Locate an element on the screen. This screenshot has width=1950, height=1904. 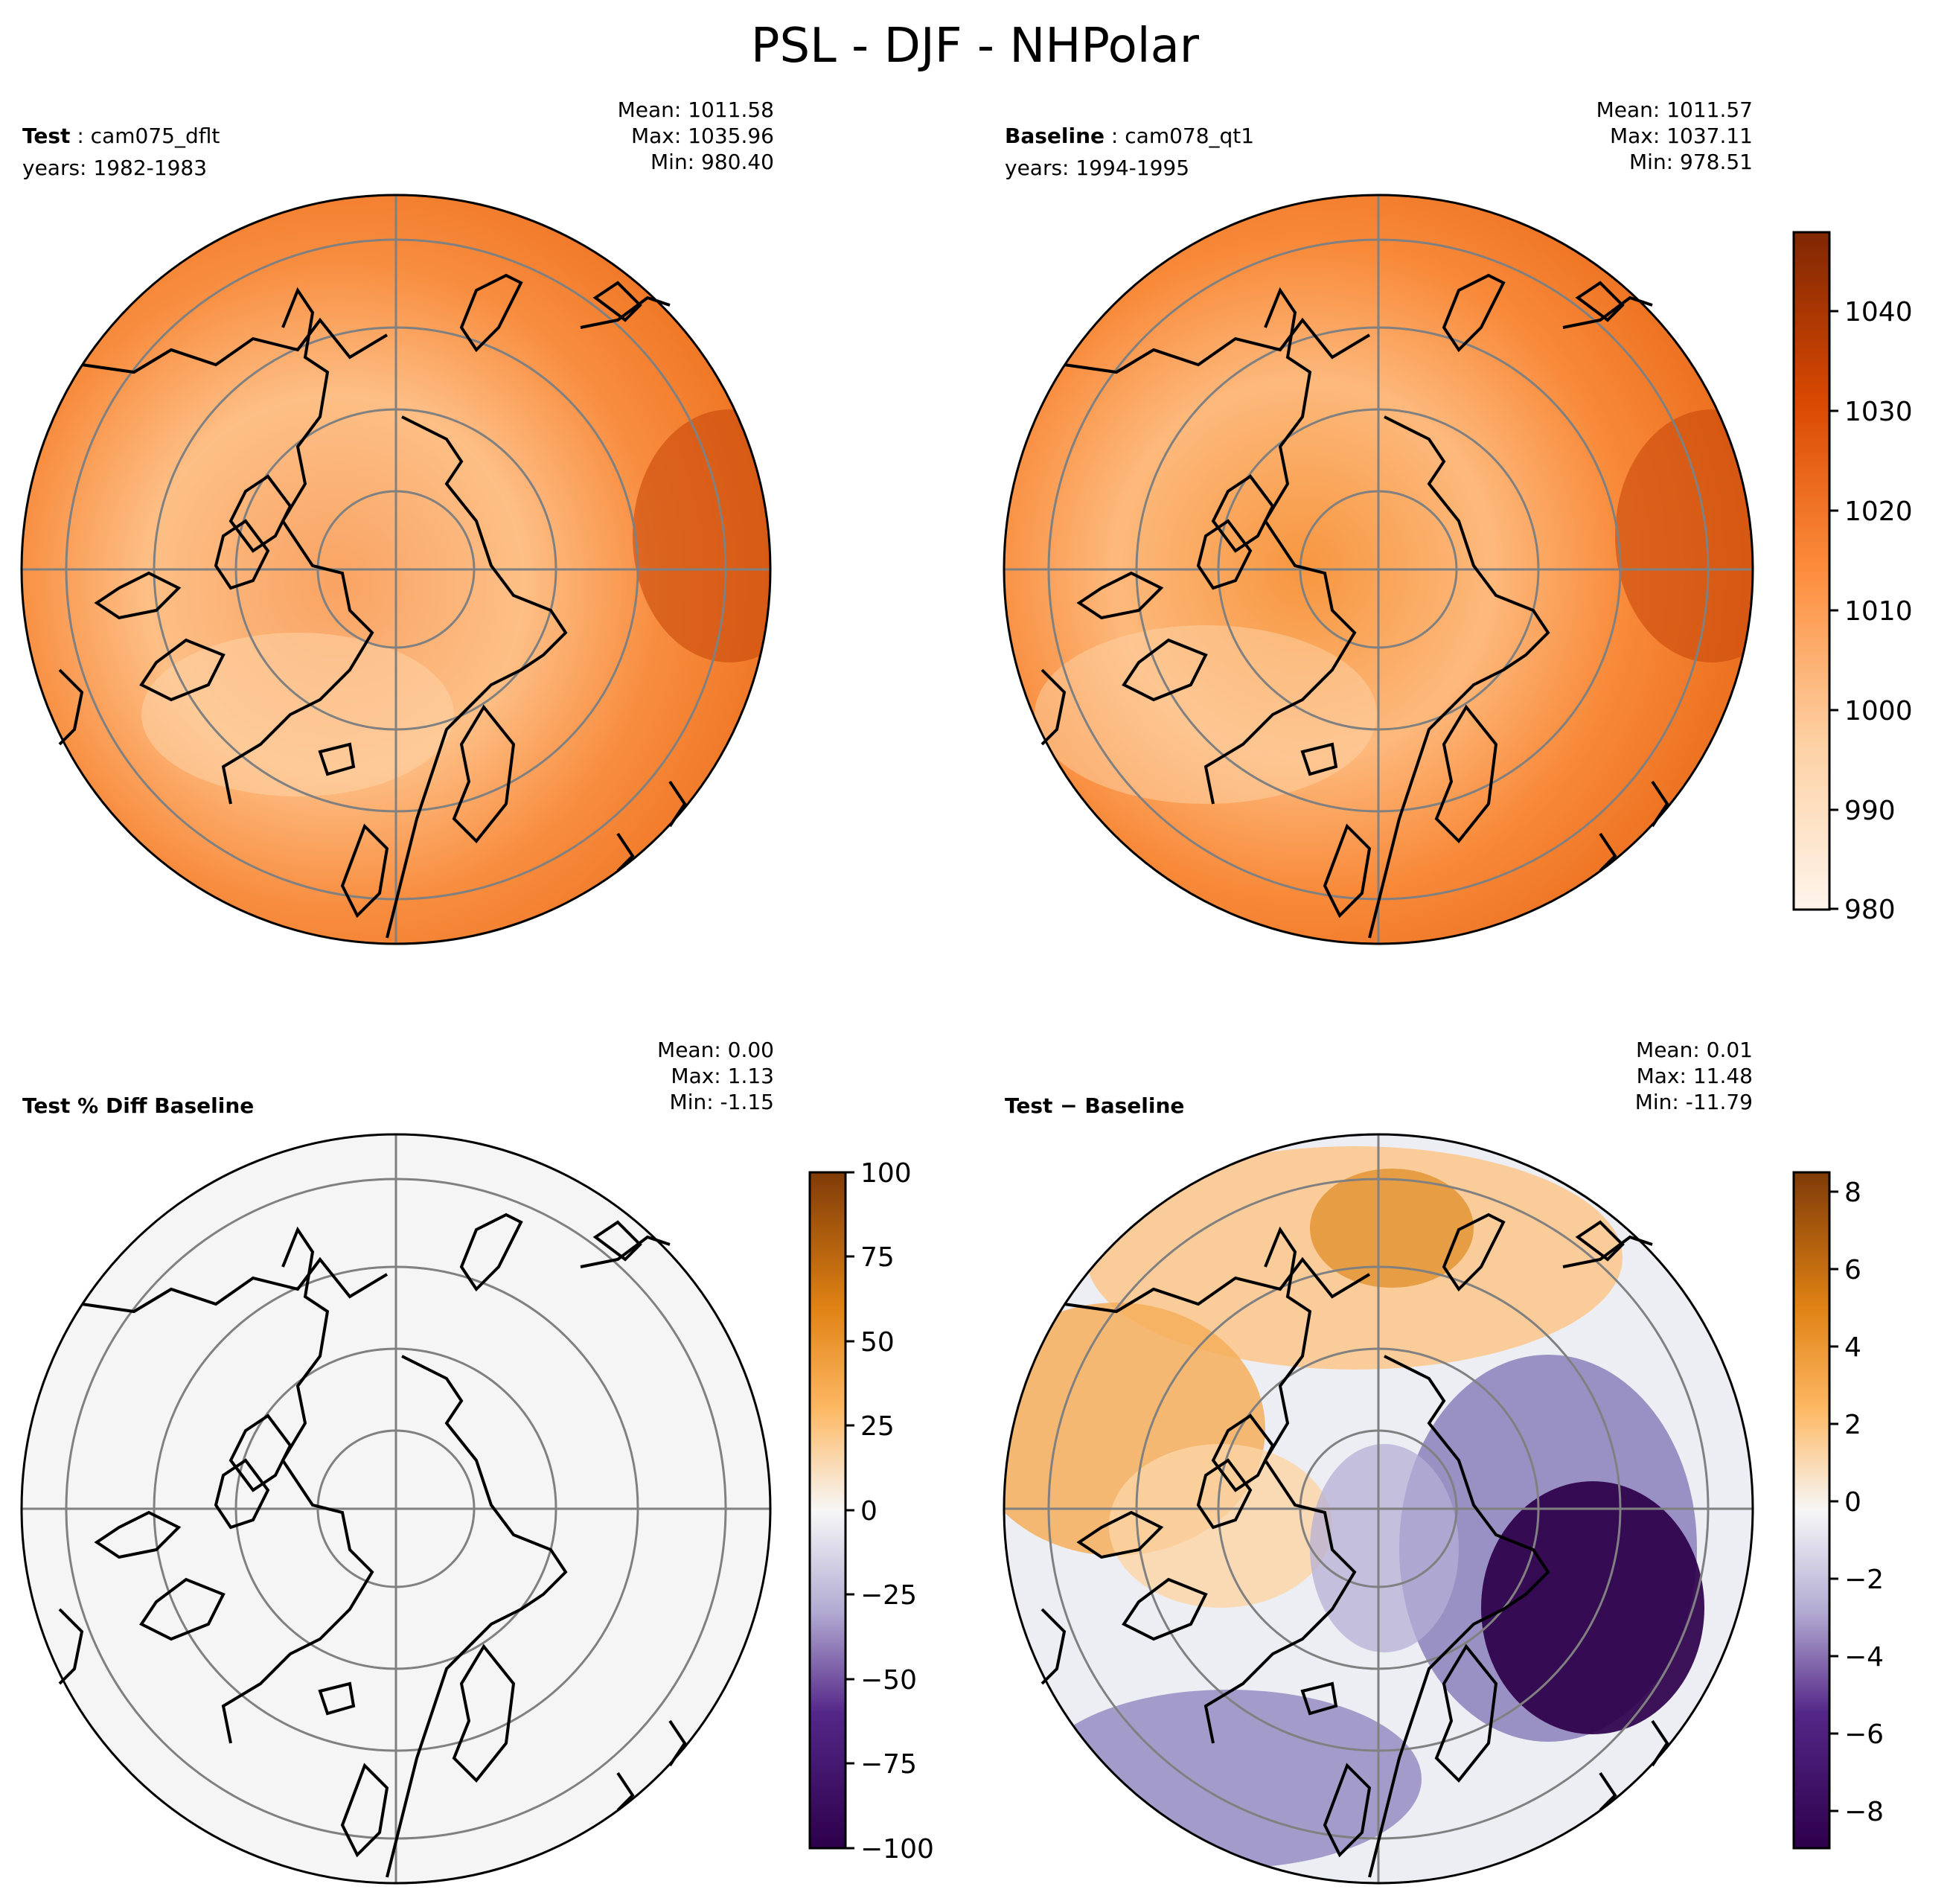
diff-tick-4: 4 is located at coordinates (1852, 1347).